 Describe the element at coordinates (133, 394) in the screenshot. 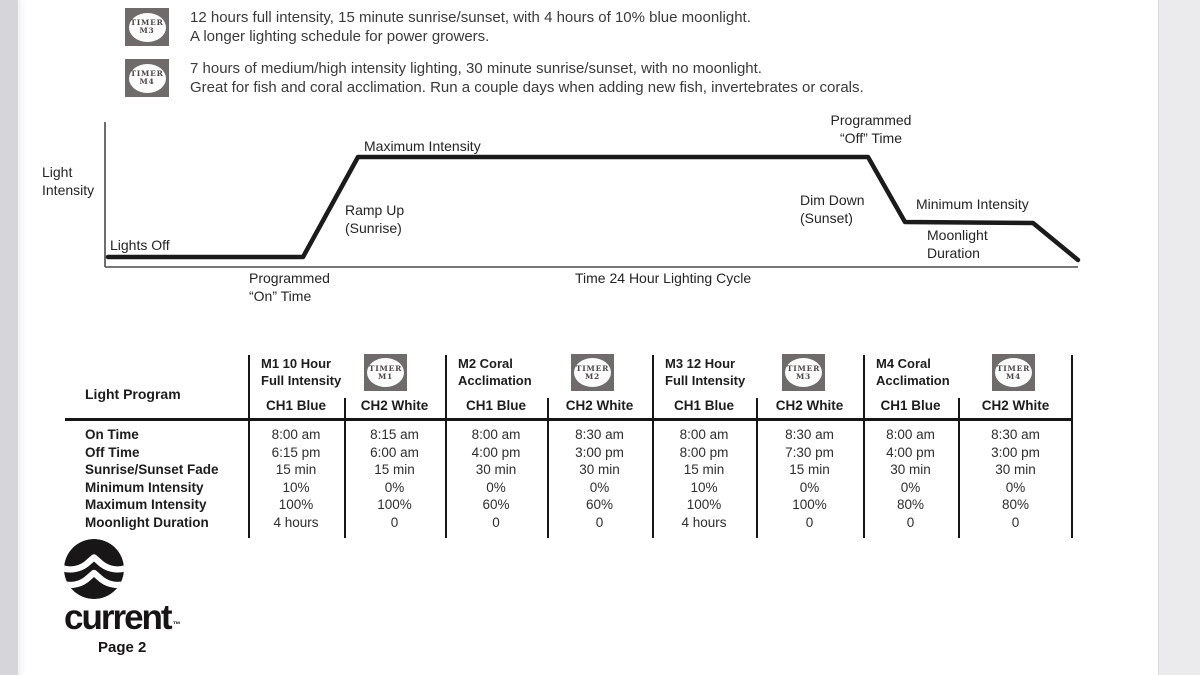

I see `table-corner-label: Light Program` at that location.